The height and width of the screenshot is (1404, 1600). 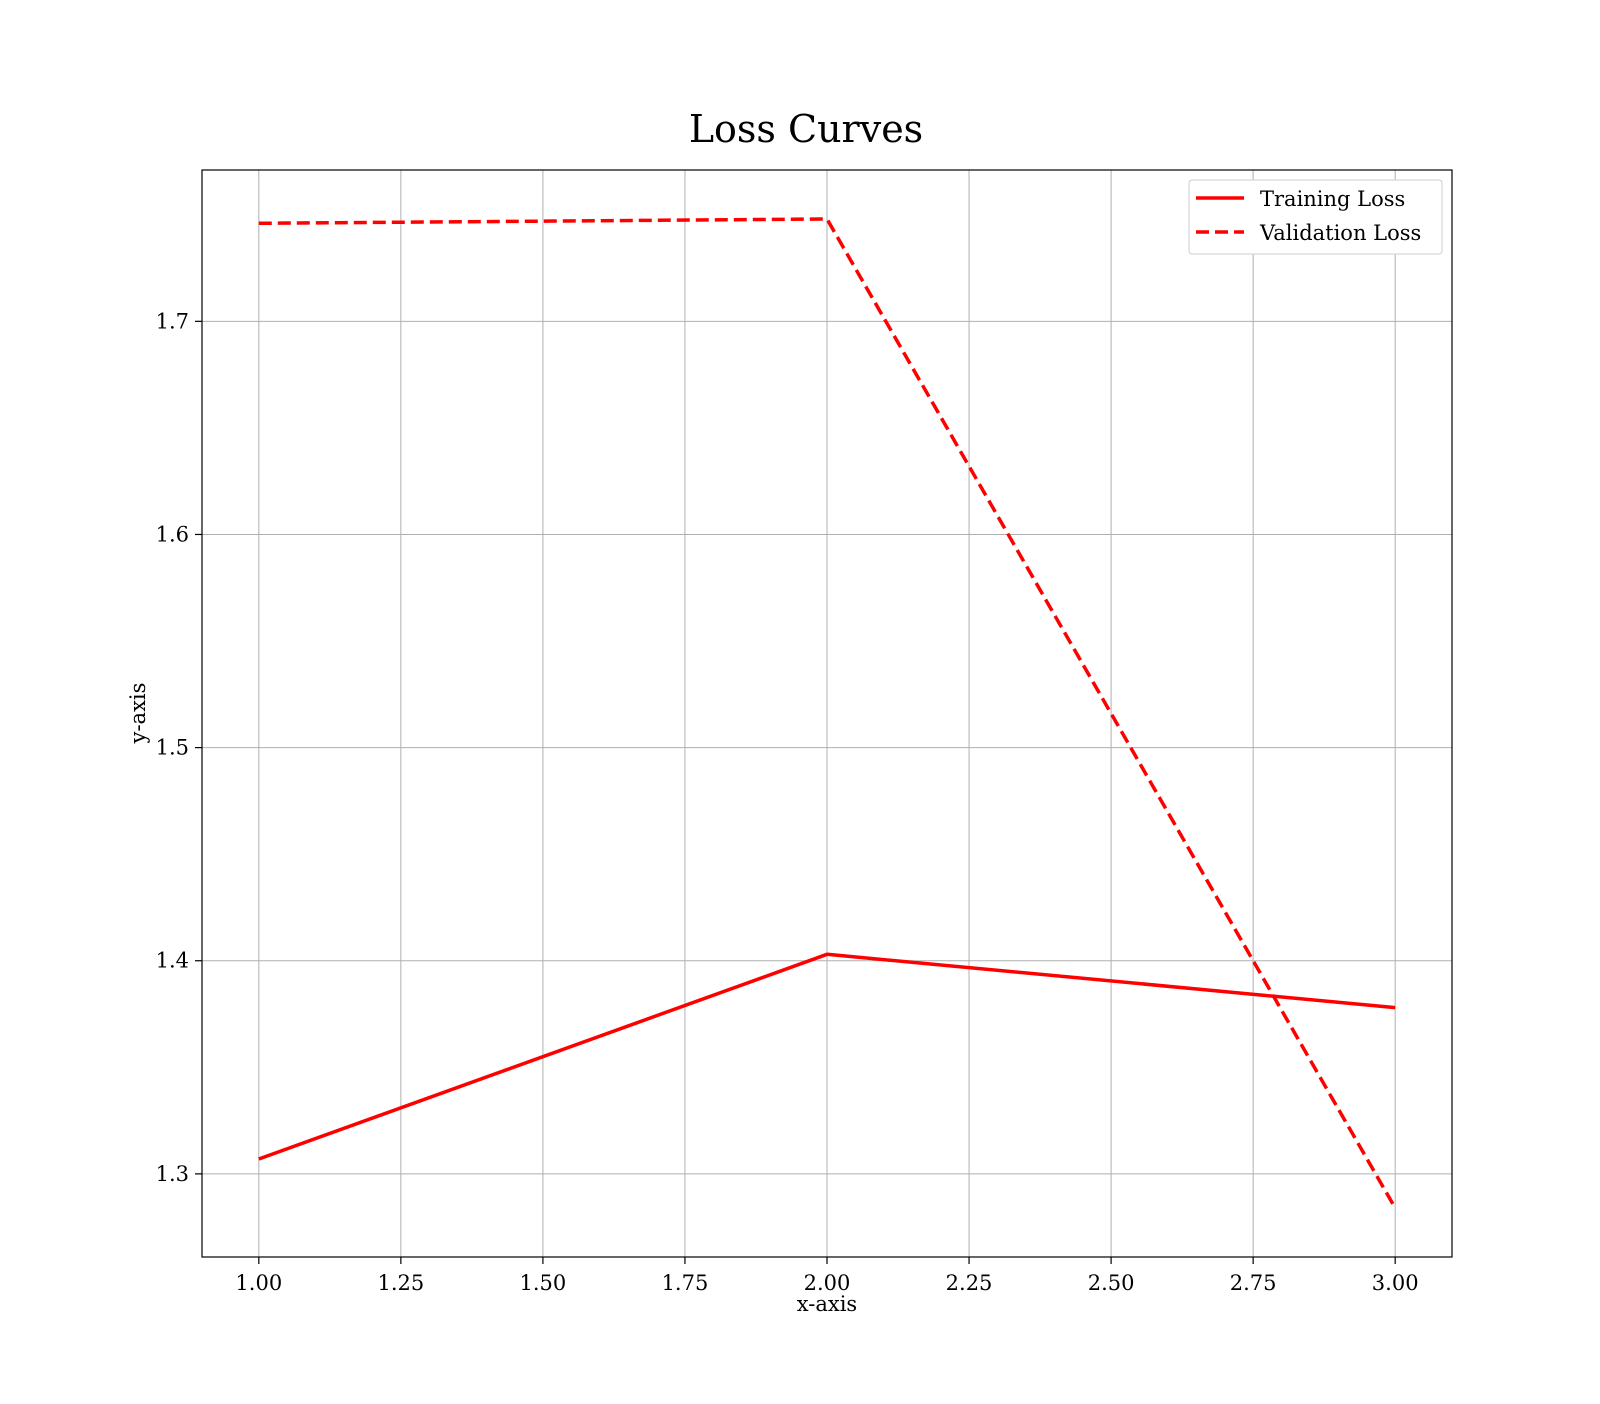 I want to click on x-tick-label: 2.25, so click(x=969, y=1283).